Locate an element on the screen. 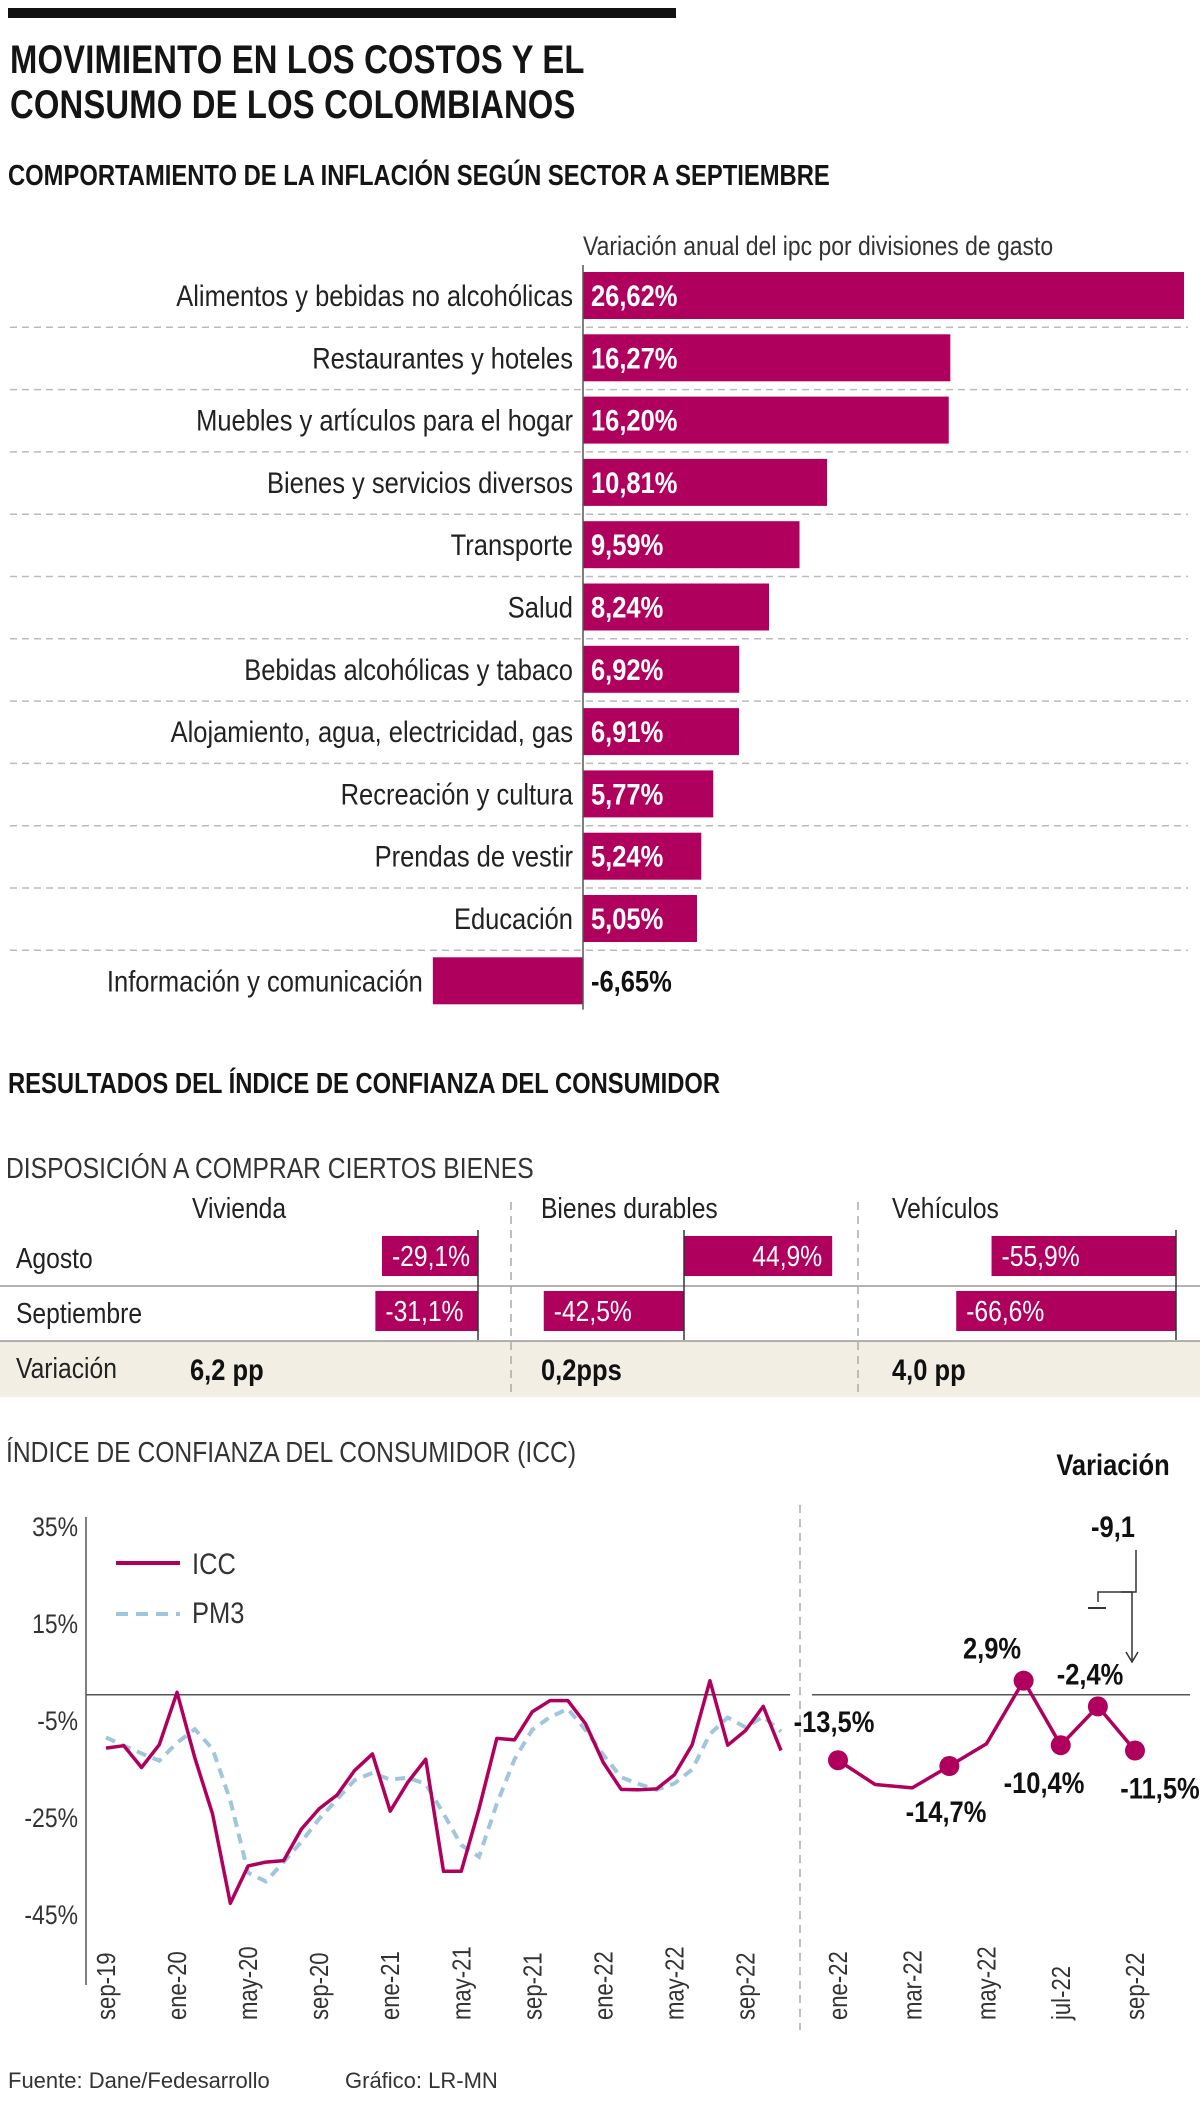  variation-arrow-stem is located at coordinates (1127, 1625).